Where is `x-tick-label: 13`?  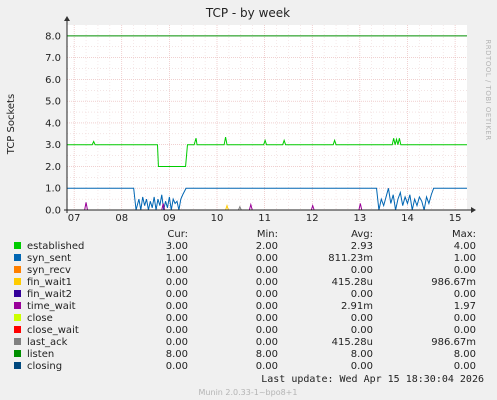 x-tick-label: 13 is located at coordinates (359, 218).